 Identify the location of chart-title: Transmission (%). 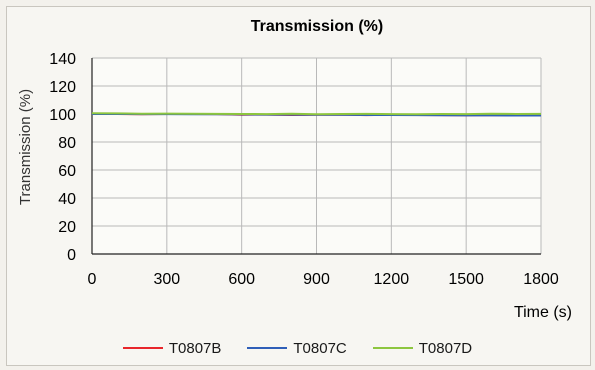
(317, 26).